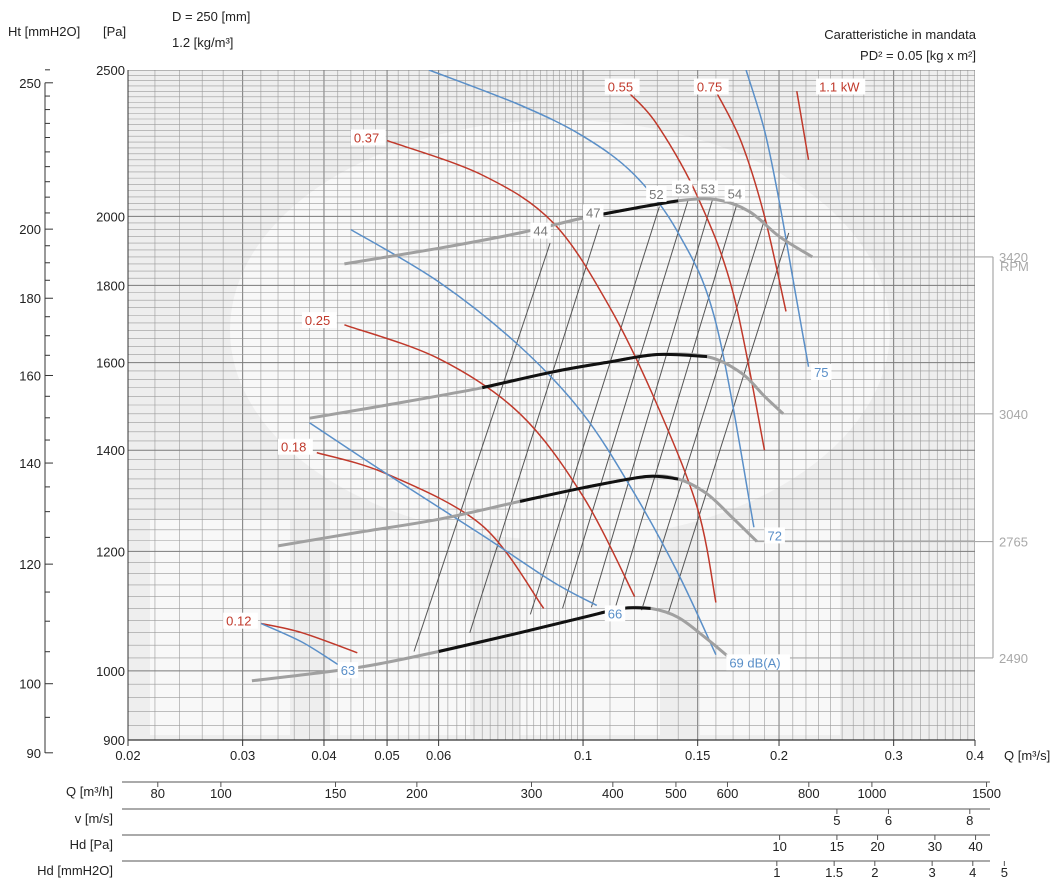 The image size is (1062, 886). I want to click on x-tick-label: 0.15, so click(697, 755).